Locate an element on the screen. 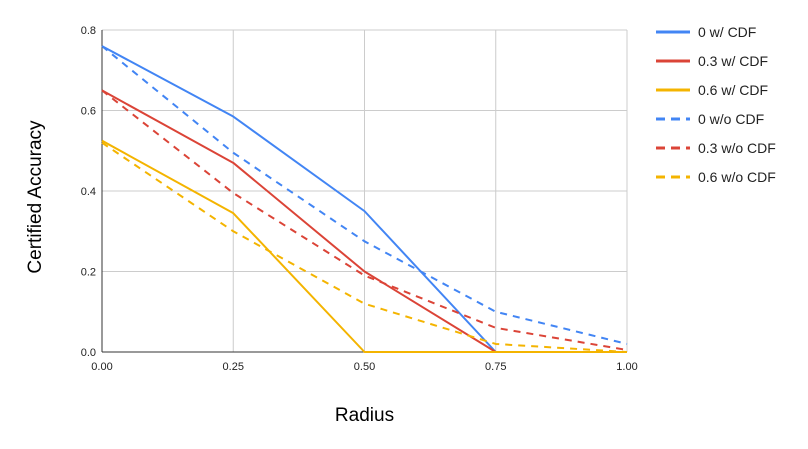  x-tick-label: 1.00 is located at coordinates (626, 367).